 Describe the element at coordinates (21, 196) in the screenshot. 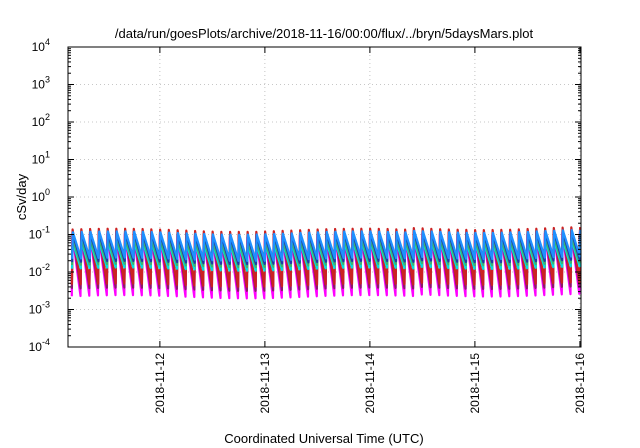

I see `y-axis-label: cSv/day` at that location.